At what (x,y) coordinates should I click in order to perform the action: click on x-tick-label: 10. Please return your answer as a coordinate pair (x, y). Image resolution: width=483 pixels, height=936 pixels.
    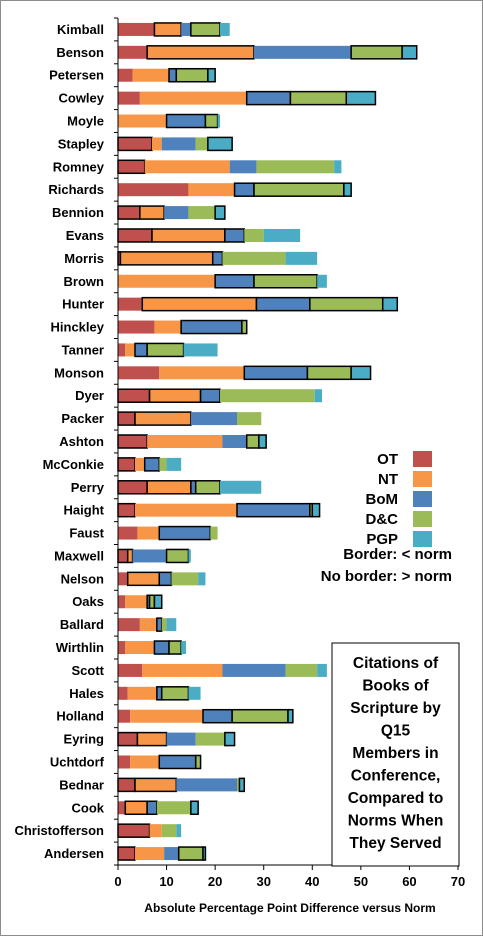
    Looking at the image, I should click on (166, 881).